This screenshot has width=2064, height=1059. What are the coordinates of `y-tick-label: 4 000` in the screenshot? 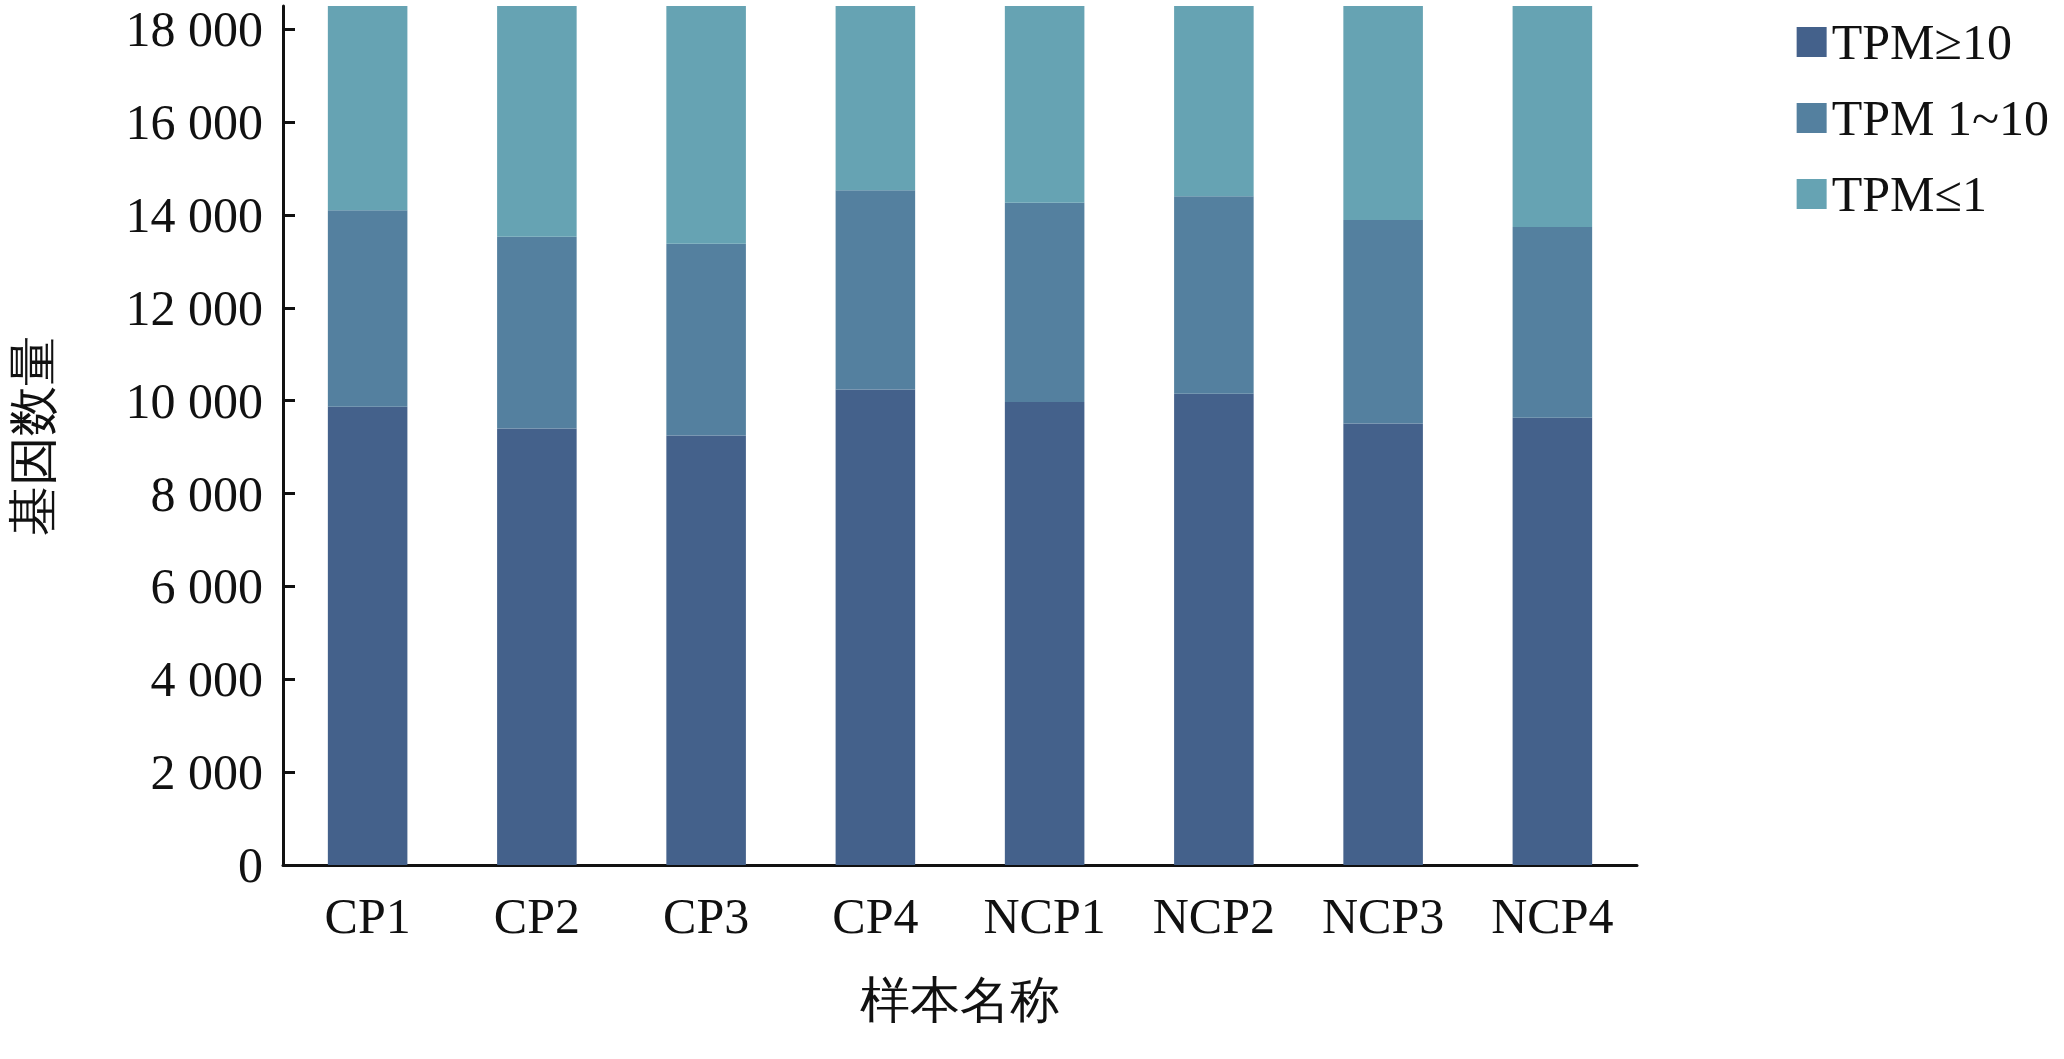 It's located at (206, 679).